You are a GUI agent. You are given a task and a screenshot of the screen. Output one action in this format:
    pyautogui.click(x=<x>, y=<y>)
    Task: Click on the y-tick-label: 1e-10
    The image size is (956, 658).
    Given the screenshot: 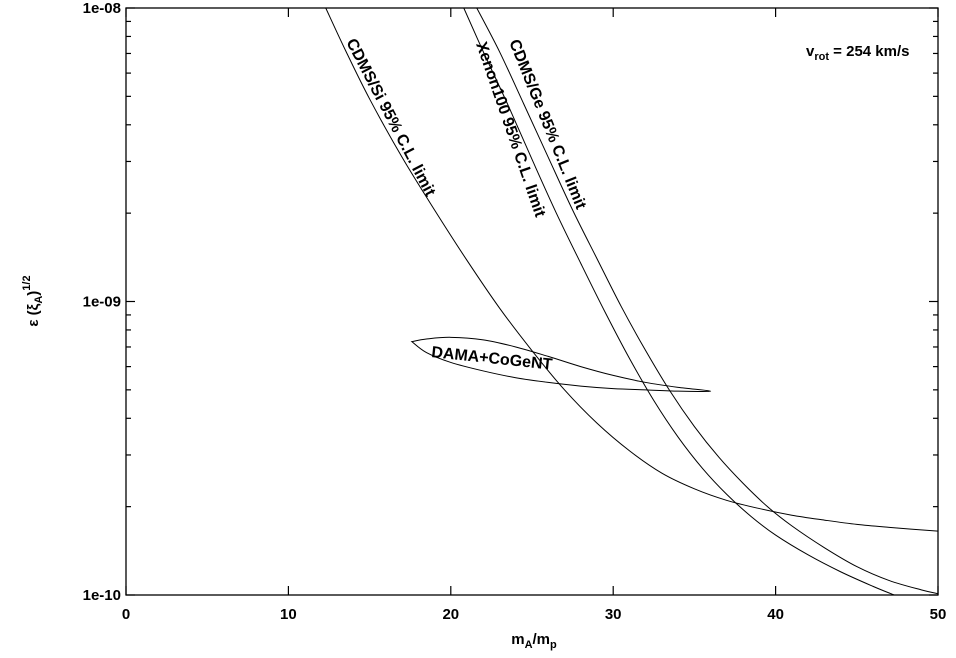 What is the action you would take?
    pyautogui.click(x=102, y=595)
    